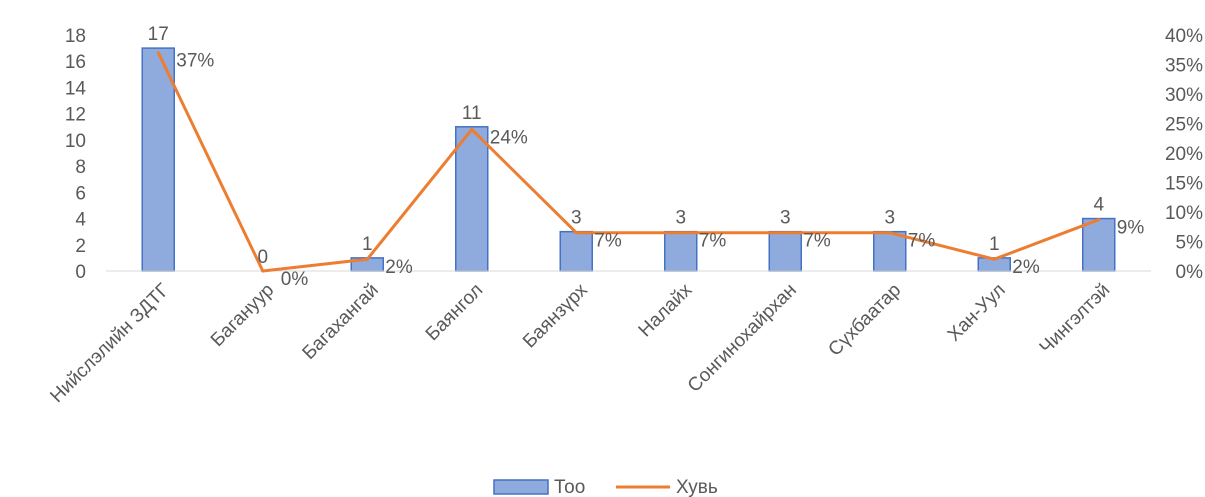 The height and width of the screenshot is (497, 1205). I want to click on right-axis-ticks: 0% 5% 10% 15% 20% 25% 30% 35% 40%, so click(1184, 154).